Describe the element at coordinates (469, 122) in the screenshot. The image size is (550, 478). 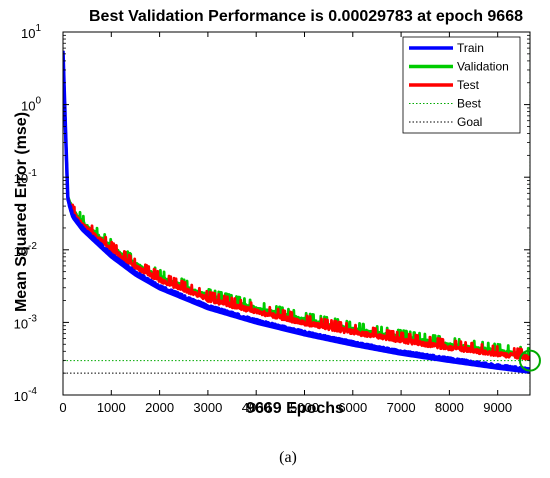
I see `legend-label: Goal` at that location.